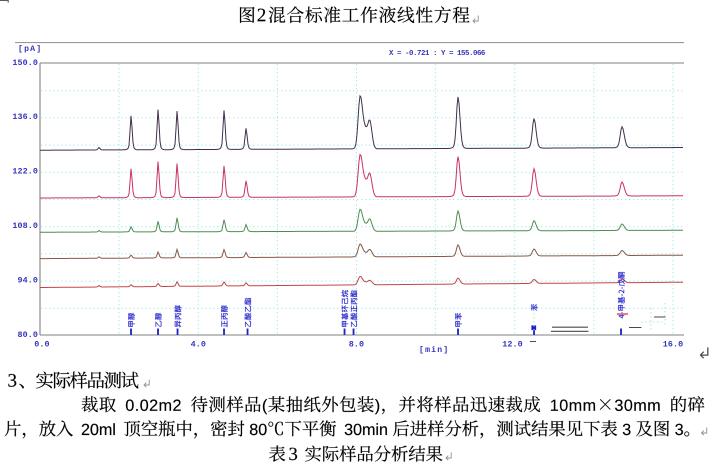  What do you see at coordinates (434, 350) in the screenshot?
I see `svg-text: [min]` at bounding box center [434, 350].